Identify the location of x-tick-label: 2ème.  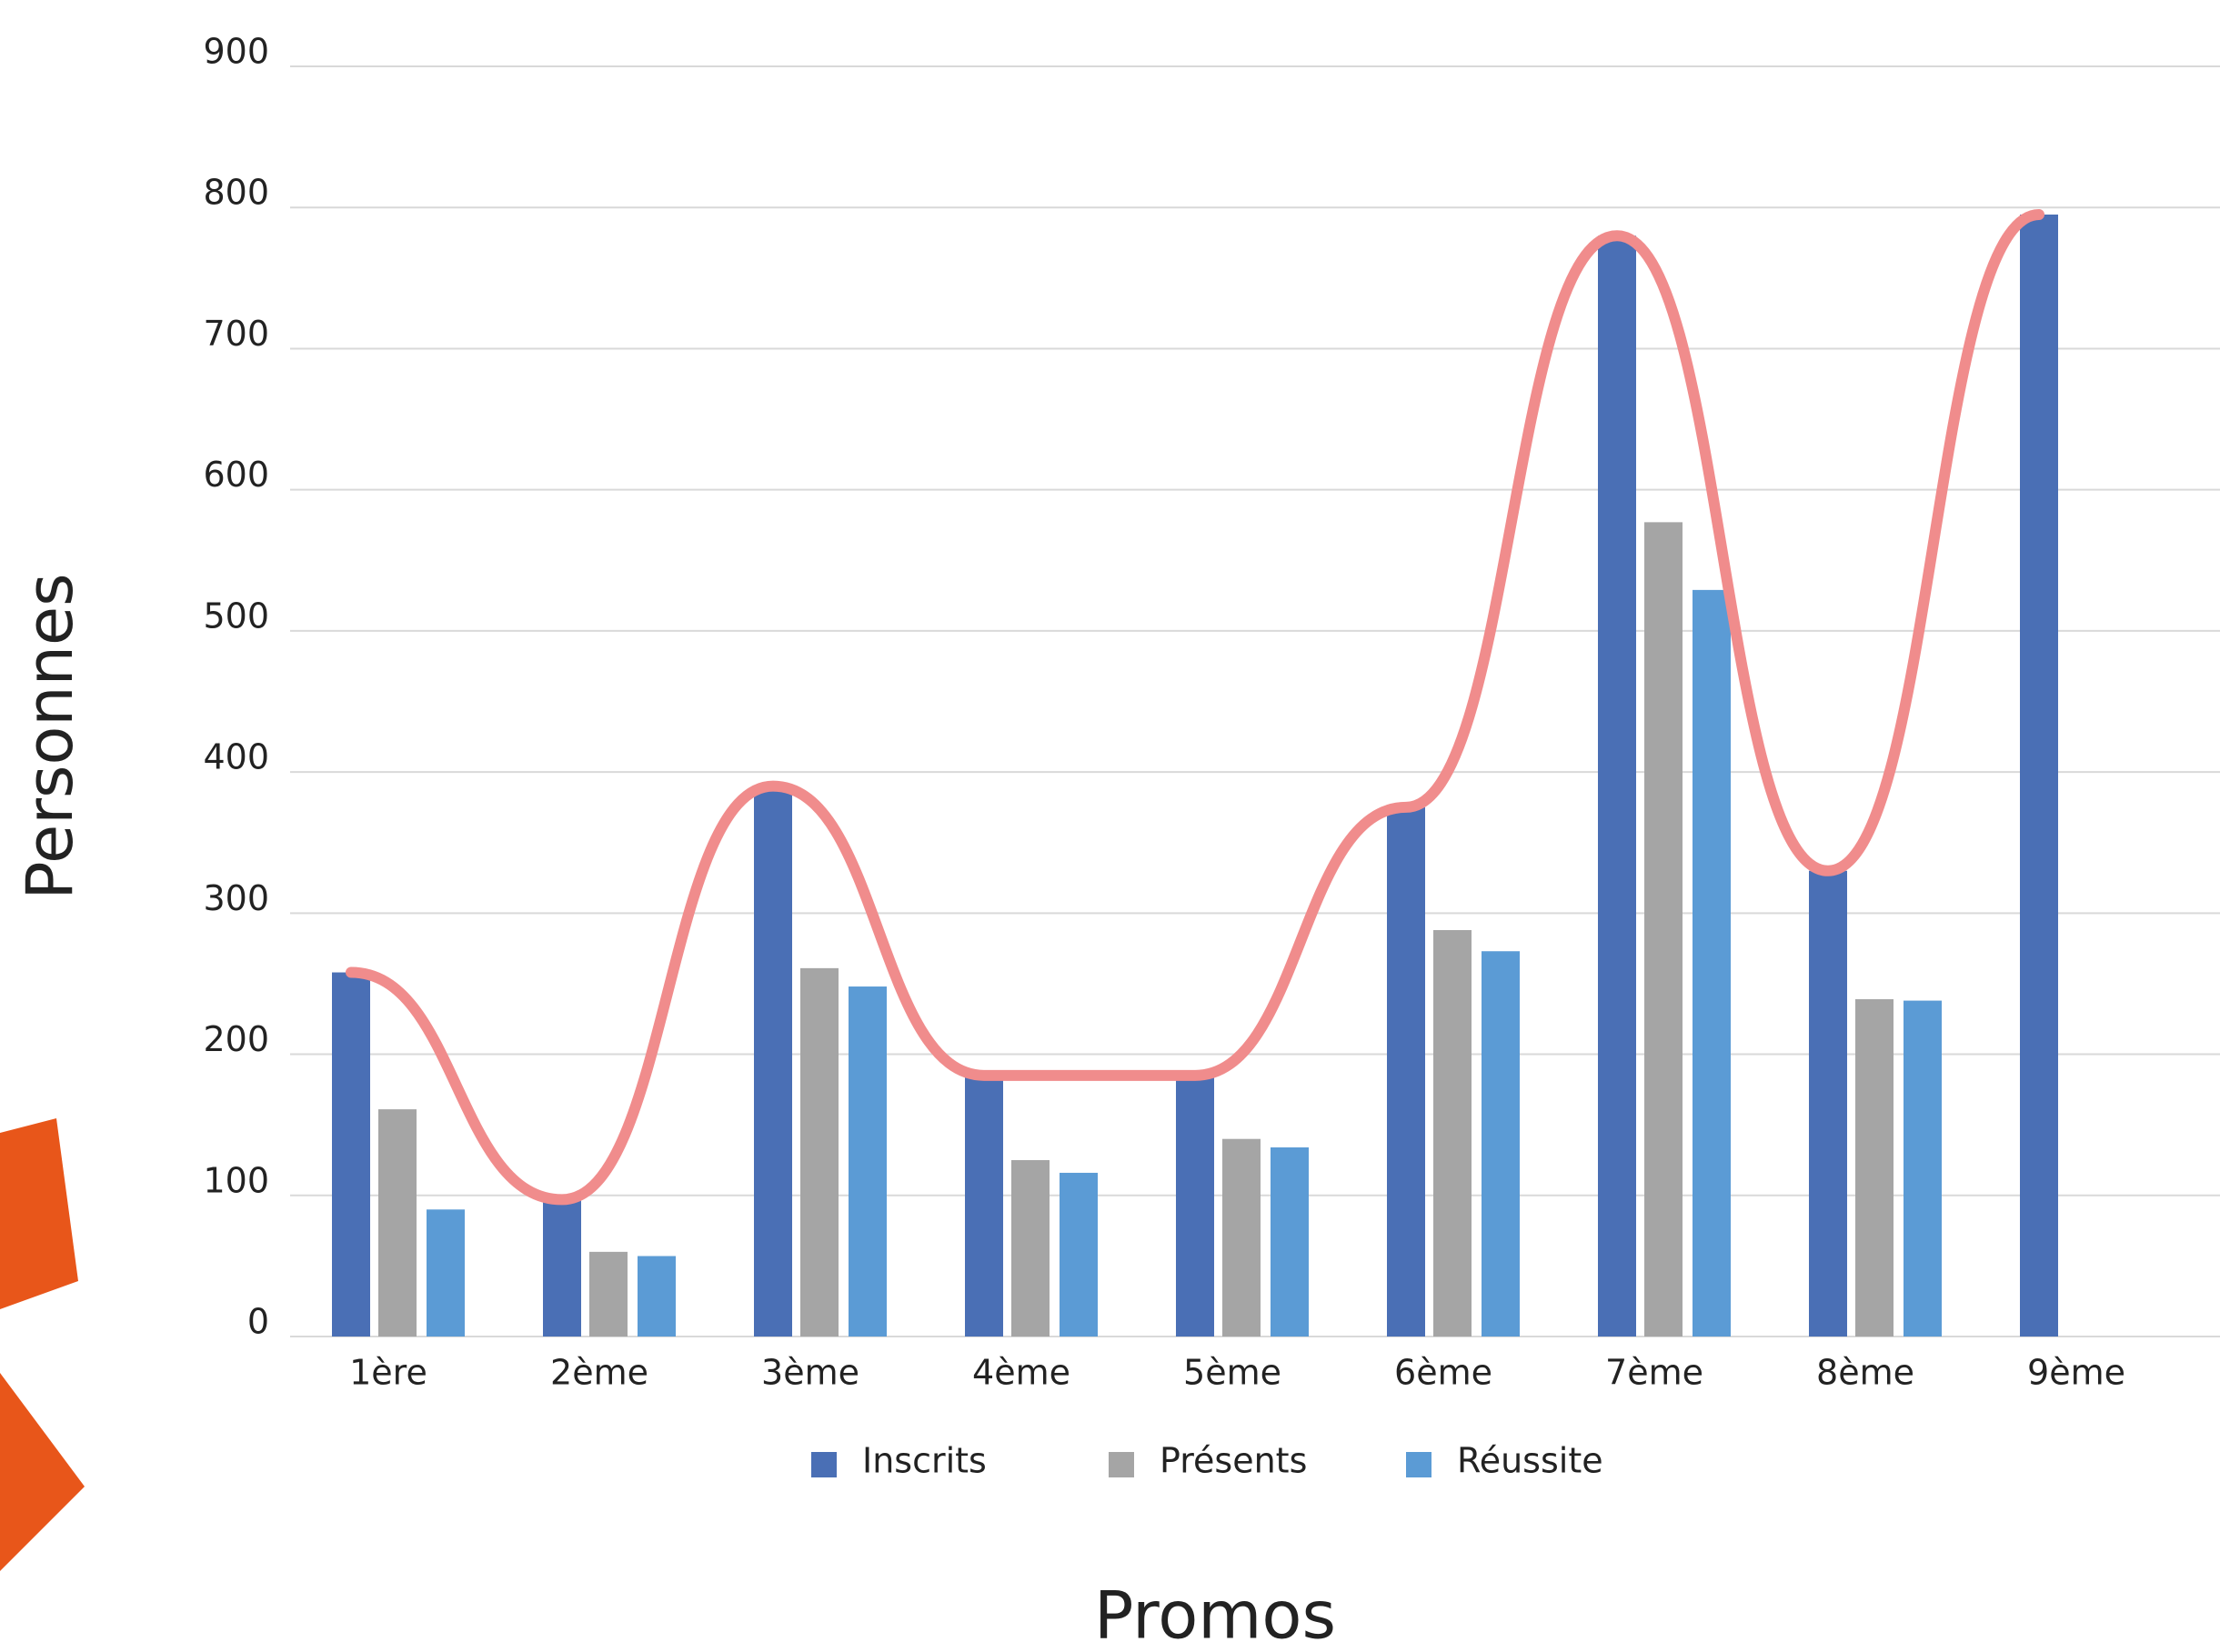
(599, 1373).